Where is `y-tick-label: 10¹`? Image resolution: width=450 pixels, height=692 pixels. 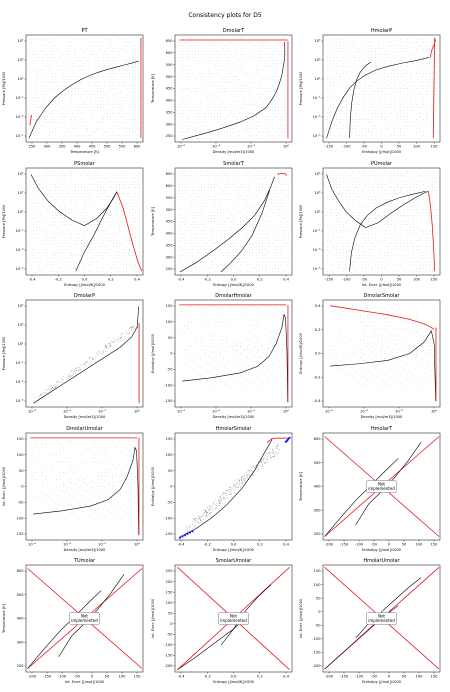 y-tick-label: 10¹ is located at coordinates (20, 344).